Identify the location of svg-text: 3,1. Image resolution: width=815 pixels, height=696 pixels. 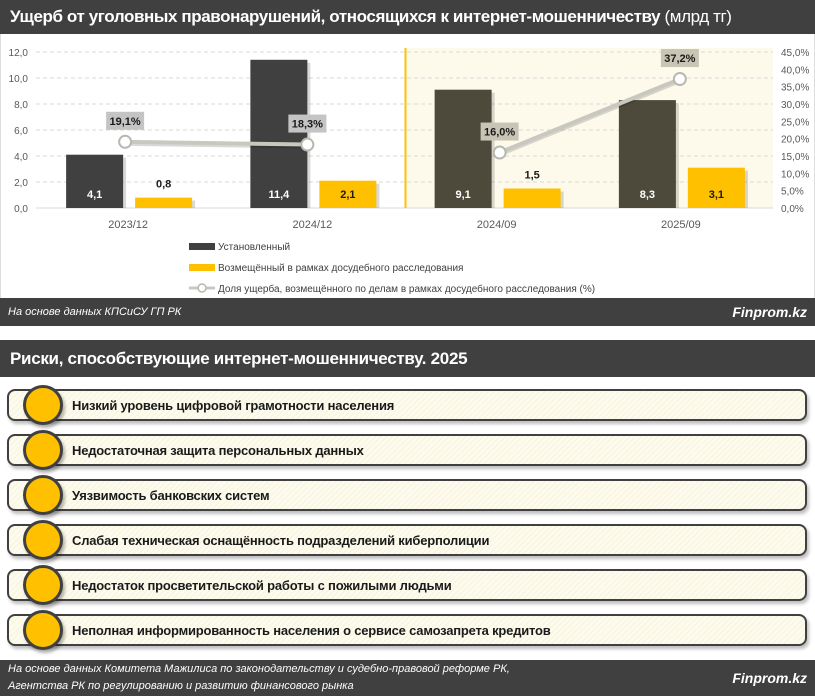
(716, 195).